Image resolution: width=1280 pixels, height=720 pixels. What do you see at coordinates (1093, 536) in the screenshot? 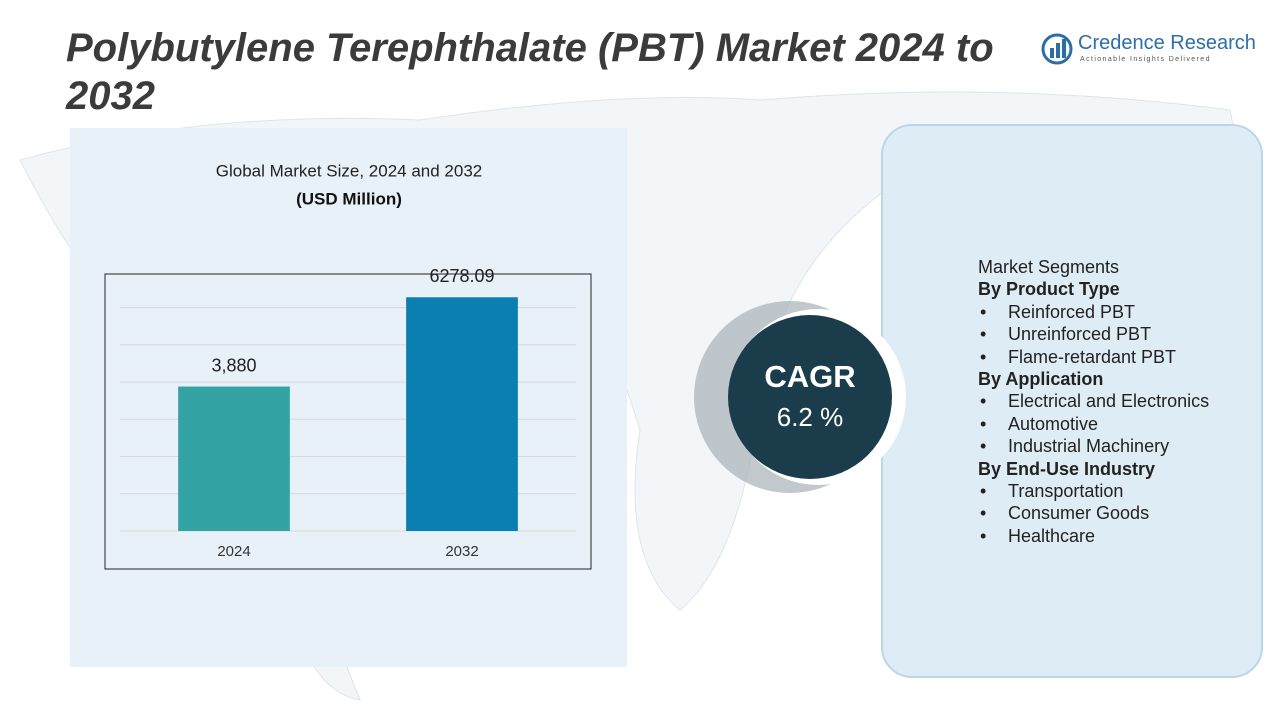
I see `segment-item: Healthcare` at bounding box center [1093, 536].